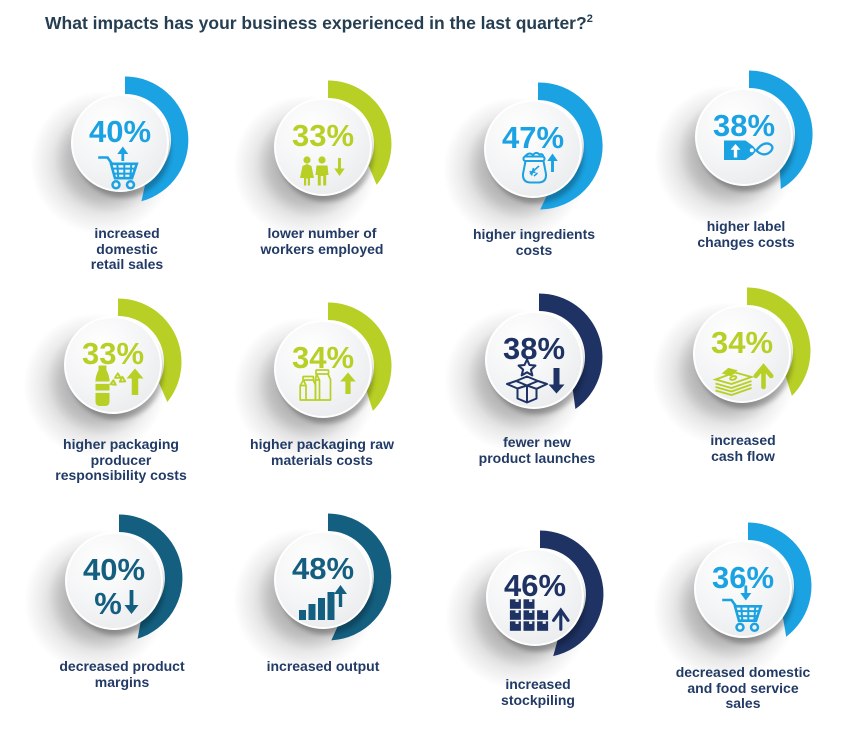  Describe the element at coordinates (535, 585) in the screenshot. I see `svg-text: 46%` at that location.